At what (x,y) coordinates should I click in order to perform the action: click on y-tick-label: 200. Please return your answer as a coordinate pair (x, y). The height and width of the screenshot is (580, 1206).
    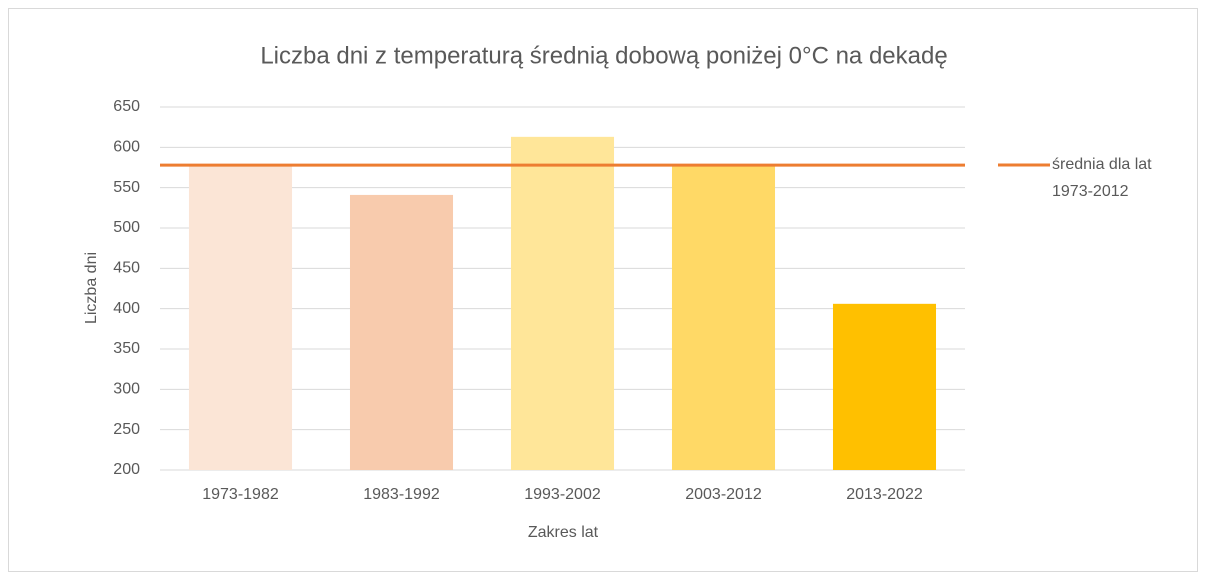
    Looking at the image, I should click on (126, 469).